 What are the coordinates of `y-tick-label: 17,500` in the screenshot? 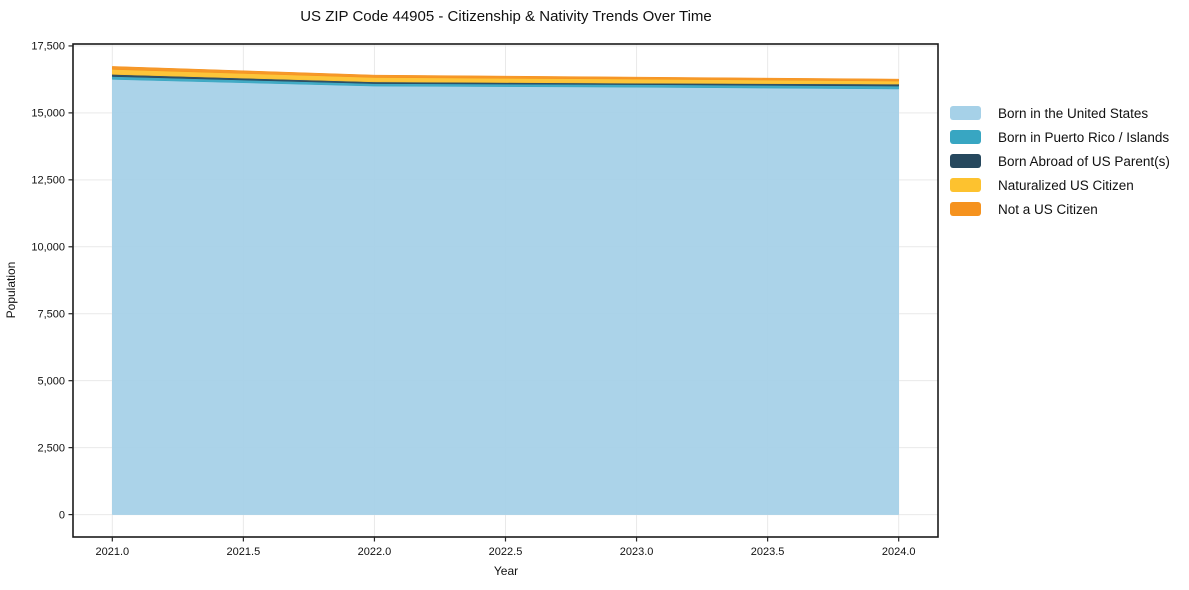 It's located at (48, 47).